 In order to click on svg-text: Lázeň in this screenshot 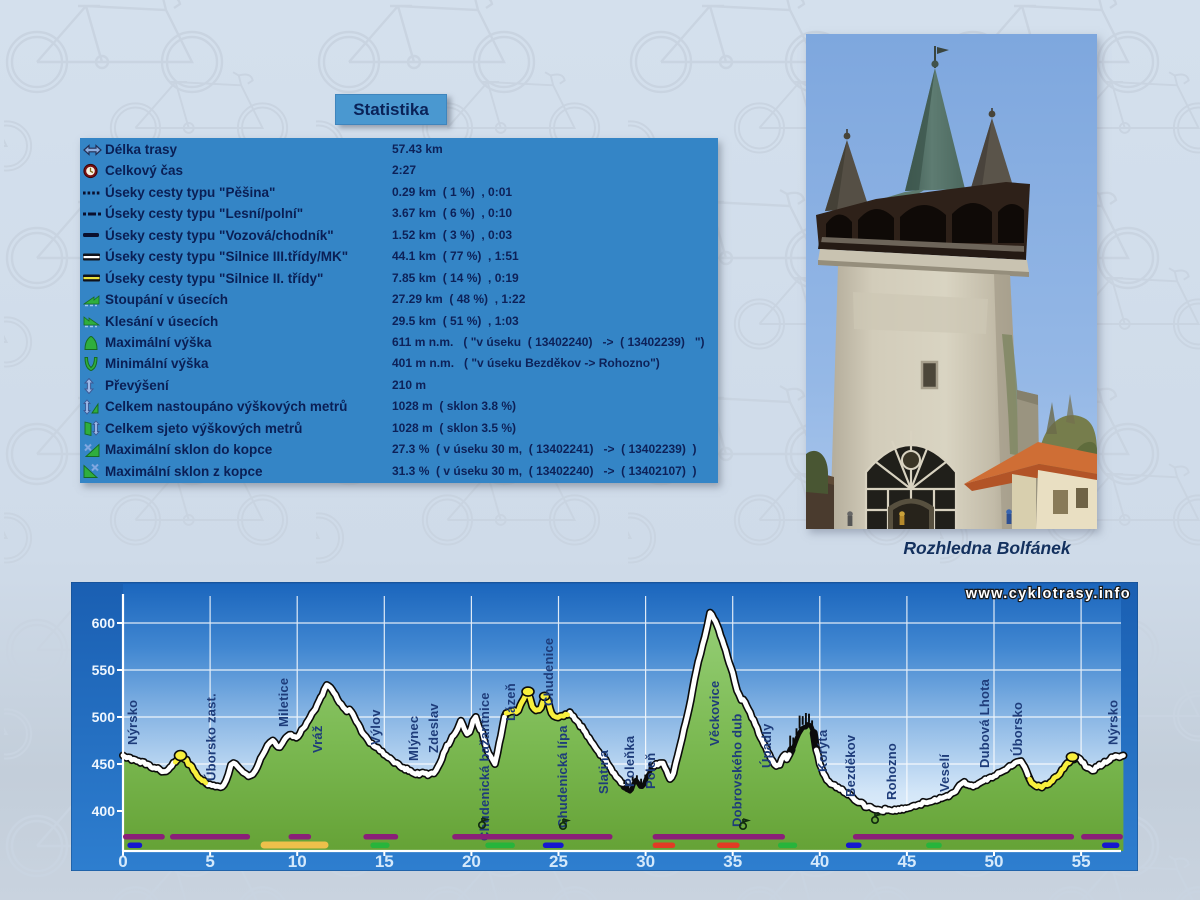, I will do `click(510, 702)`.